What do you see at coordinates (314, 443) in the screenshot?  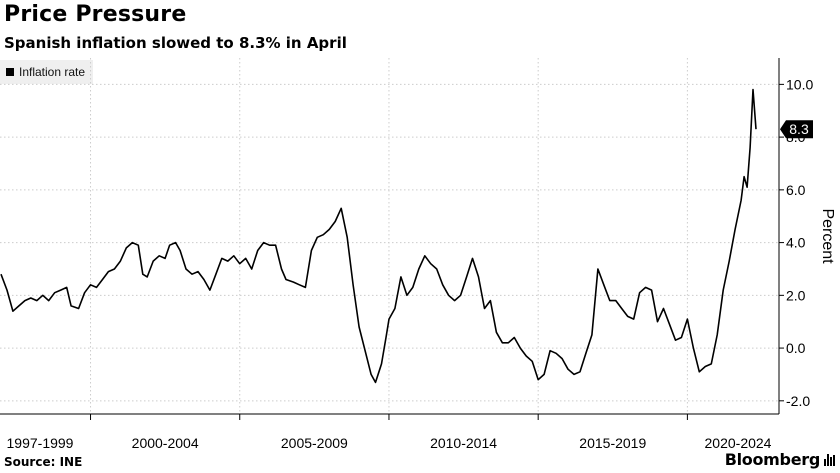 I see `x-tick-label: 2005-2009` at bounding box center [314, 443].